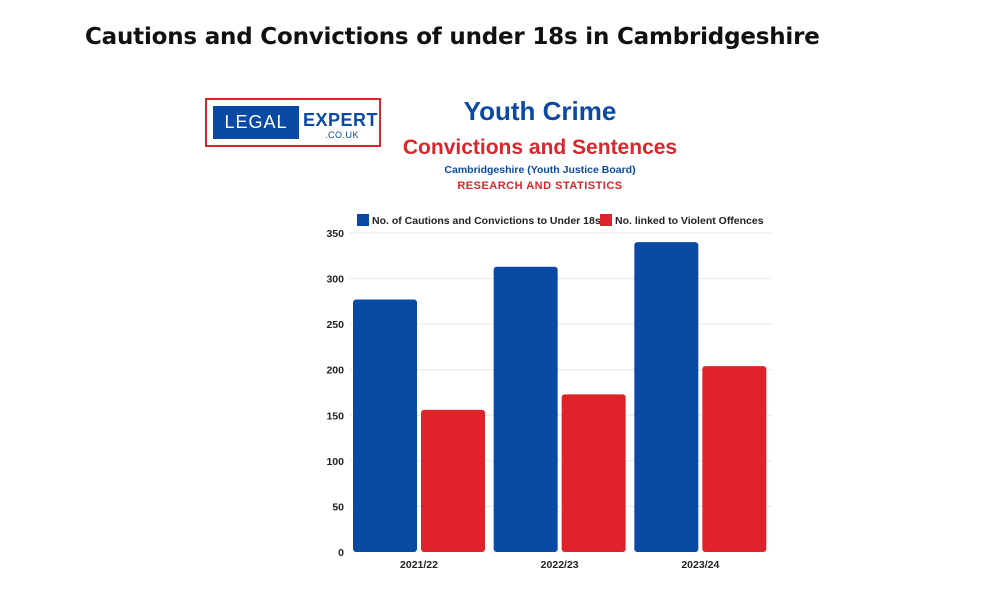 This screenshot has width=989, height=616. What do you see at coordinates (689, 221) in the screenshot?
I see `legend-label: No. linked to Violent Offences` at bounding box center [689, 221].